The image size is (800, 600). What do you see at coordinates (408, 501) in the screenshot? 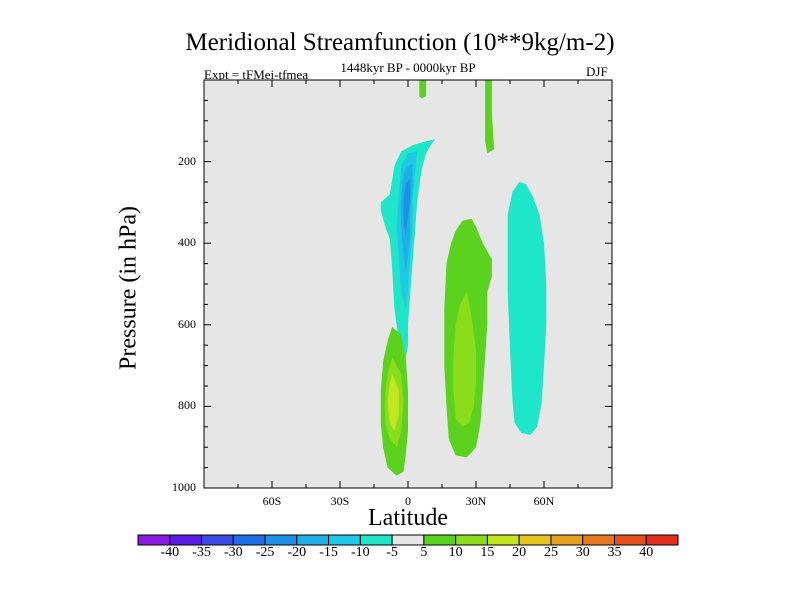
I see `x-tick-label: 0` at bounding box center [408, 501].